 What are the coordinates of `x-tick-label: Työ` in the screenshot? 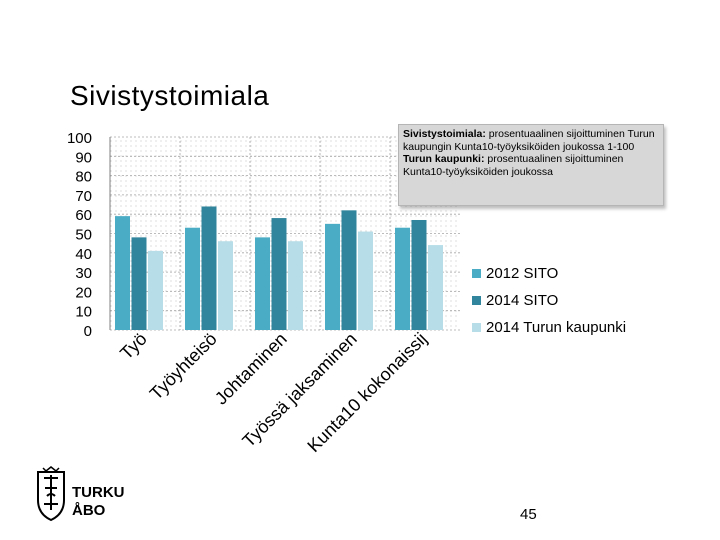 It's located at (133, 346).